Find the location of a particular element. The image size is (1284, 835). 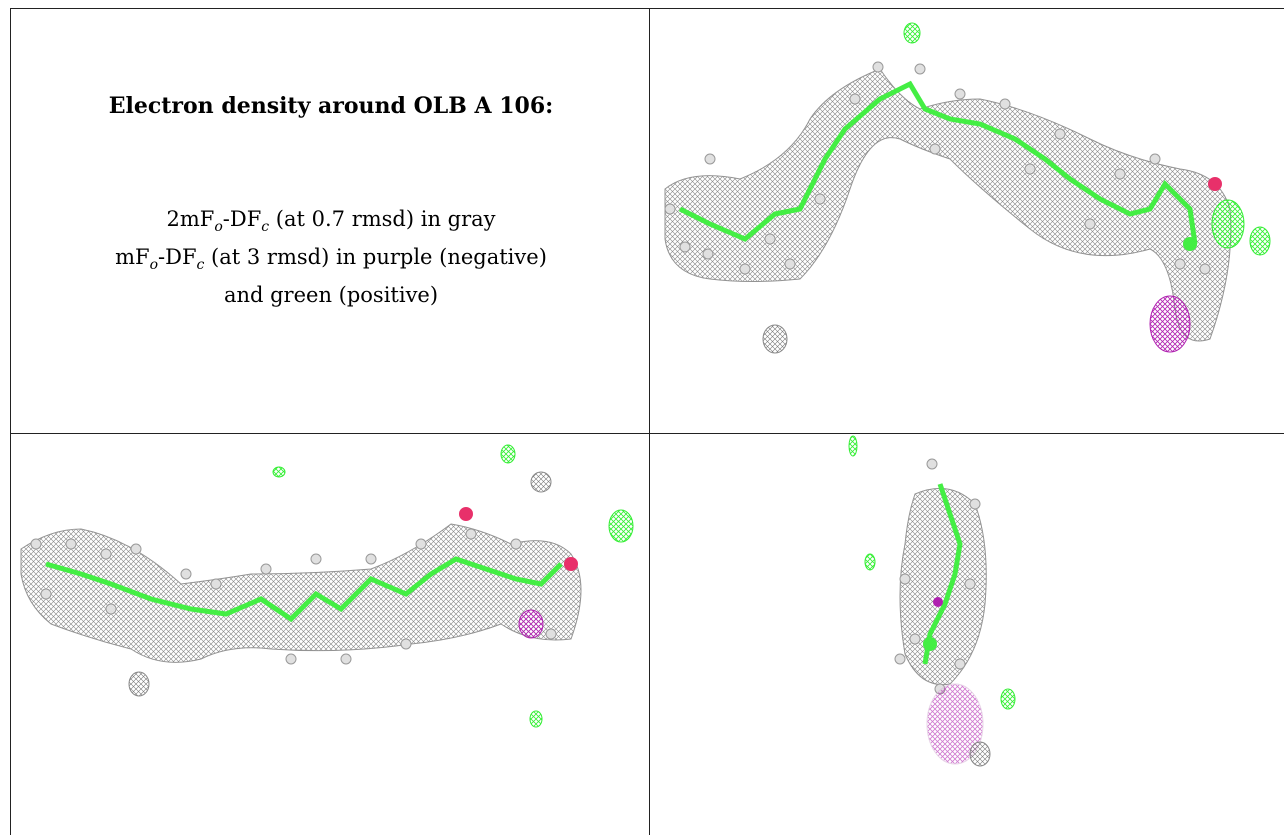

legend-line-positive: and green (positive) is located at coordinates (331, 295).